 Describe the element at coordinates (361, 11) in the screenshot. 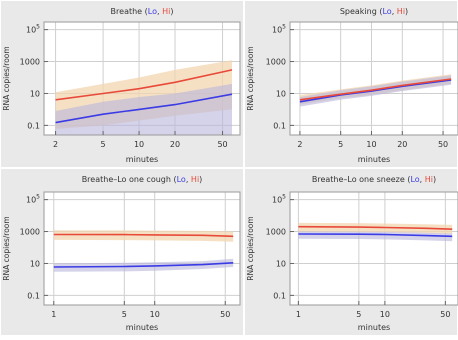

I see `title-text: Speaking (` at that location.